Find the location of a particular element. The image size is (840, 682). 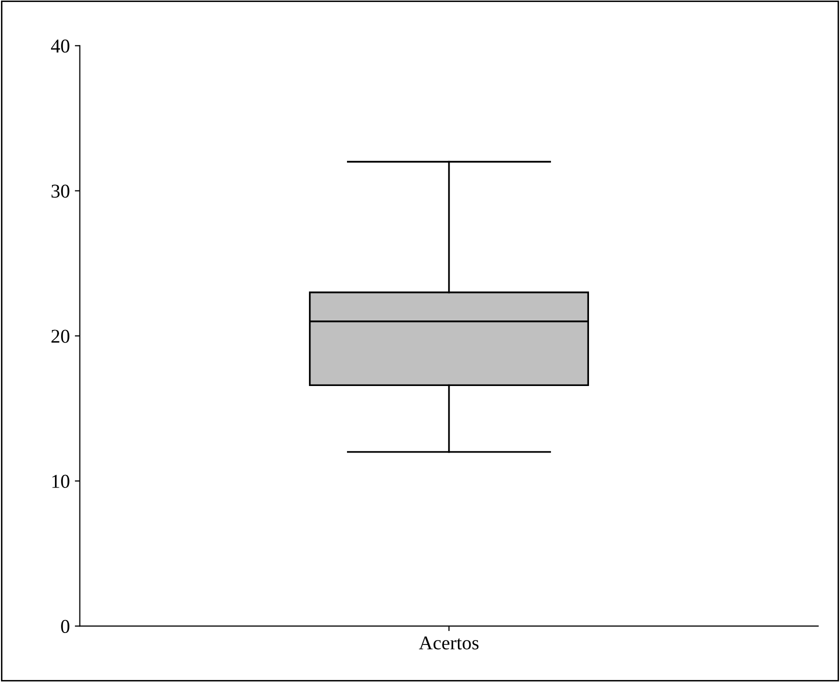

y-tick-label: 20 is located at coordinates (60, 336).